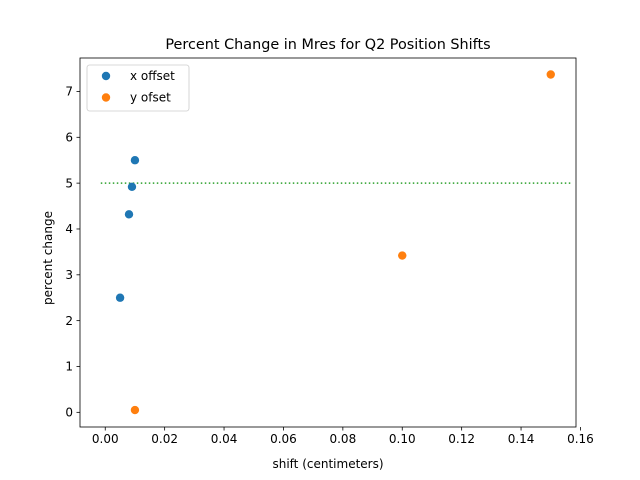  Describe the element at coordinates (69, 321) in the screenshot. I see `y-tick-label: 2` at that location.